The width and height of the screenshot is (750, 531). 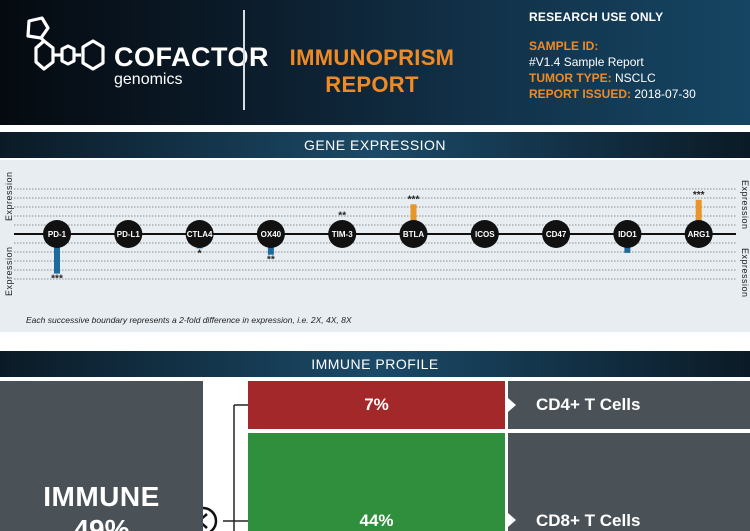 What do you see at coordinates (375, 145) in the screenshot?
I see `gene-expression-title: GENE EXPRESSION` at bounding box center [375, 145].